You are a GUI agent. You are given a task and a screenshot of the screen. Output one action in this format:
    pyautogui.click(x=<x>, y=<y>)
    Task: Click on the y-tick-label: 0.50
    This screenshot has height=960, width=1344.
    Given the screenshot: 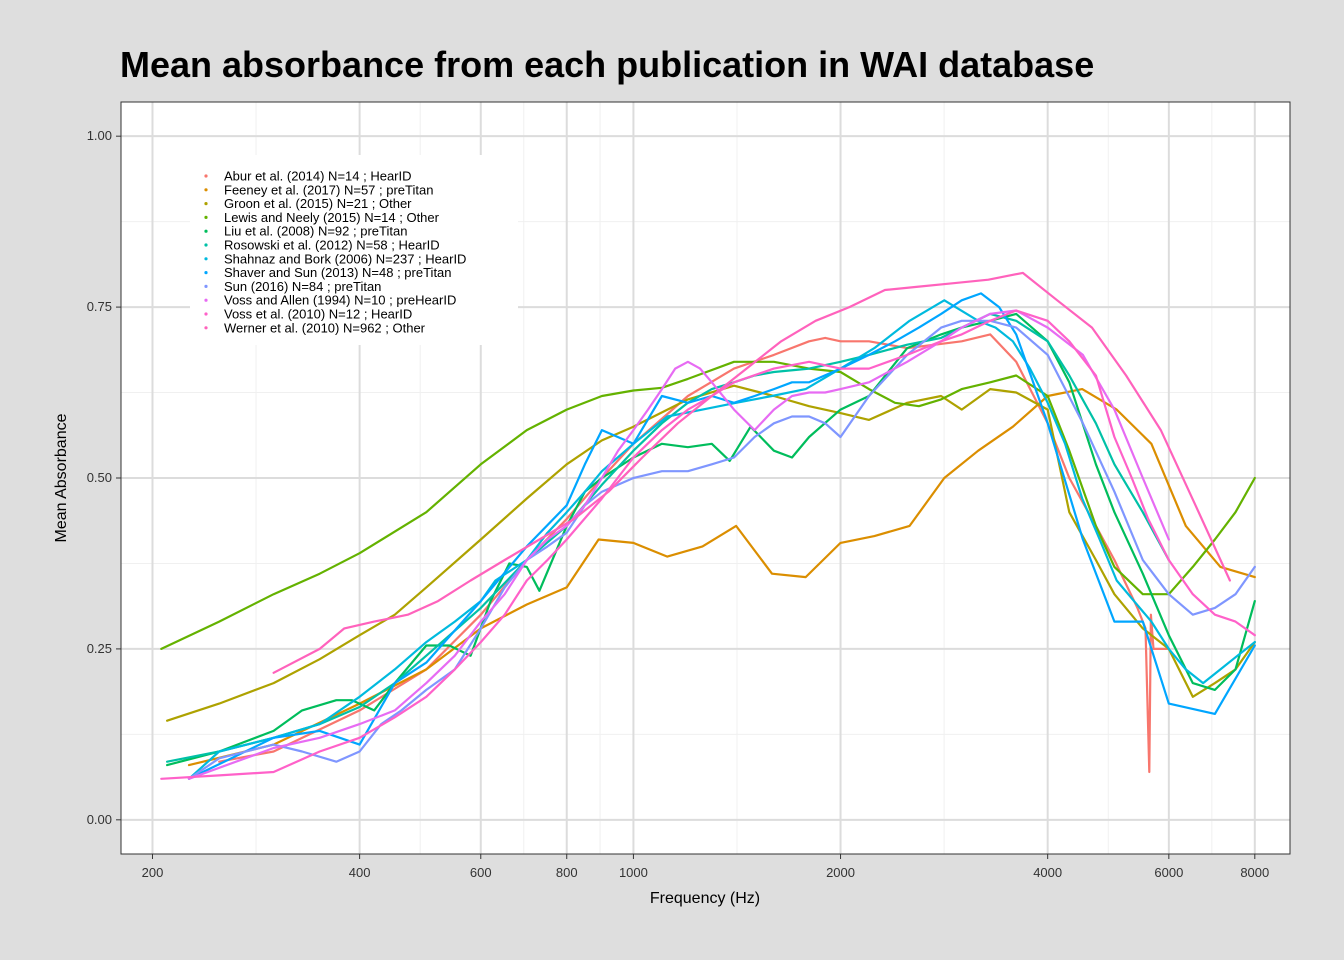 What is the action you would take?
    pyautogui.click(x=99, y=477)
    